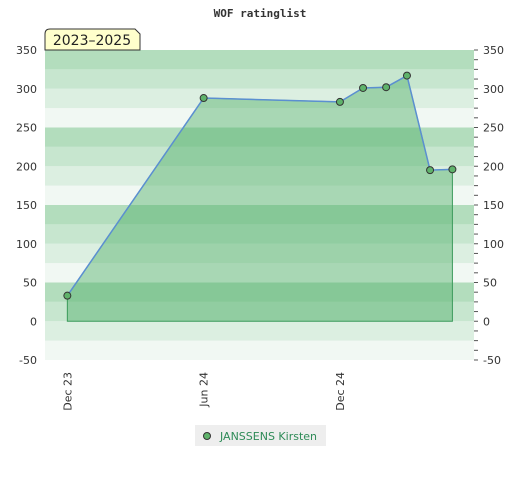 This screenshot has width=520, height=480. I want to click on x-tick-label: Dec 24, so click(340, 391).